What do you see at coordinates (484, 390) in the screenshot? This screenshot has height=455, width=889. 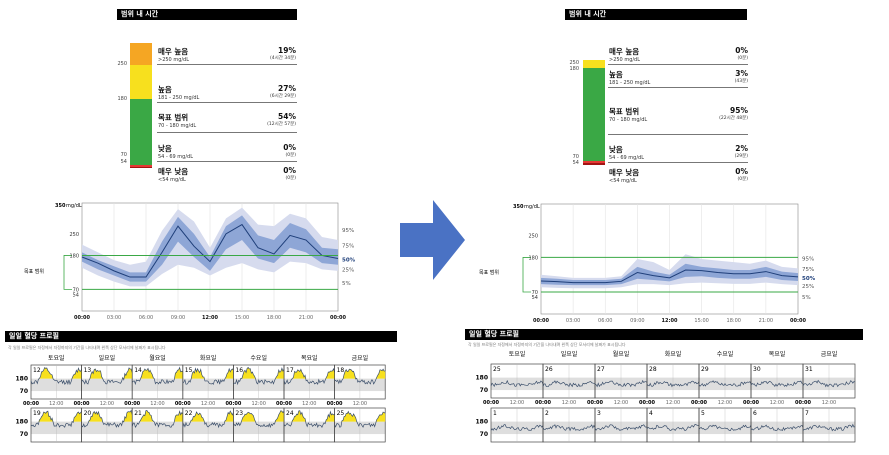 I see `daily-y-label: 70` at bounding box center [484, 390].